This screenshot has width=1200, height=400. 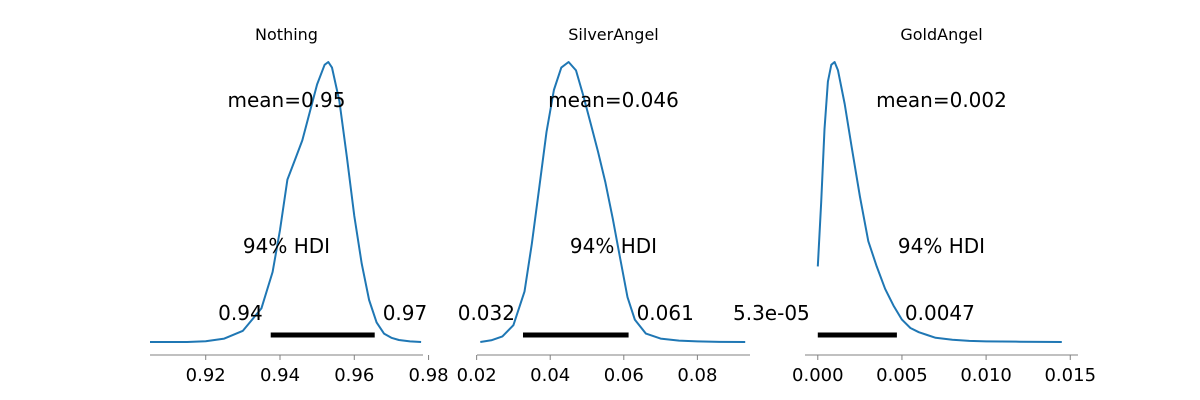 I want to click on subplot-title: Nothing, so click(x=286, y=34).